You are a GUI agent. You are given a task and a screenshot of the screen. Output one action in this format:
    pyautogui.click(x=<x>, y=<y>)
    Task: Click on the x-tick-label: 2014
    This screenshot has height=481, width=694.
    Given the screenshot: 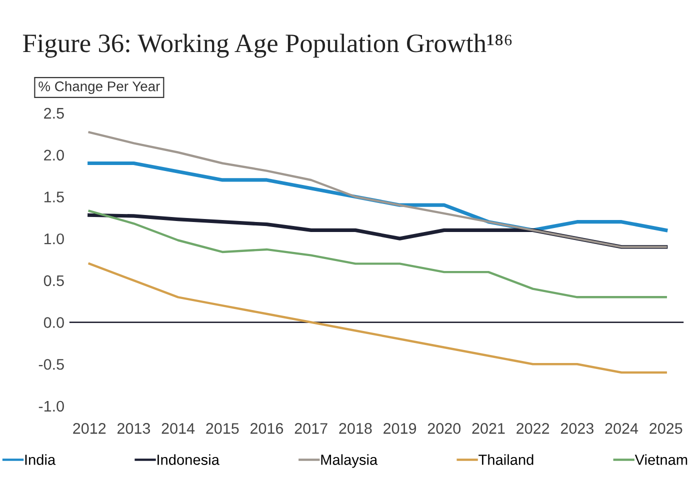 What is the action you would take?
    pyautogui.click(x=178, y=428)
    